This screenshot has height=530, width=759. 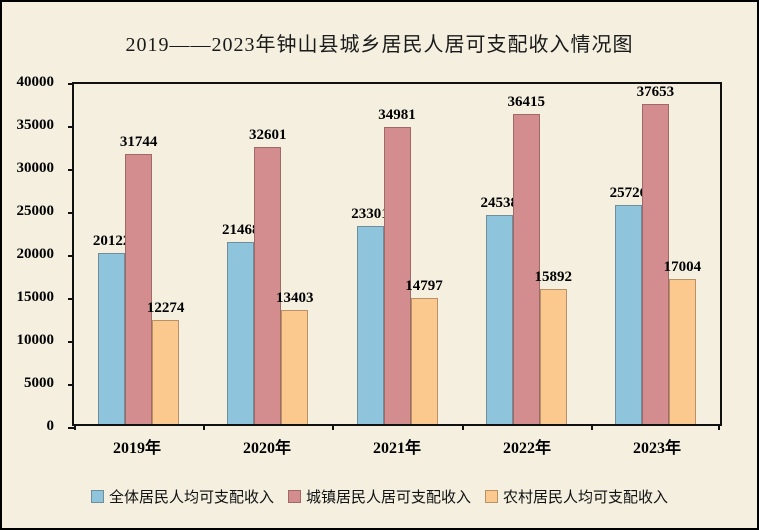 What do you see at coordinates (295, 298) in the screenshot?
I see `bar-value-label: 13403` at bounding box center [295, 298].